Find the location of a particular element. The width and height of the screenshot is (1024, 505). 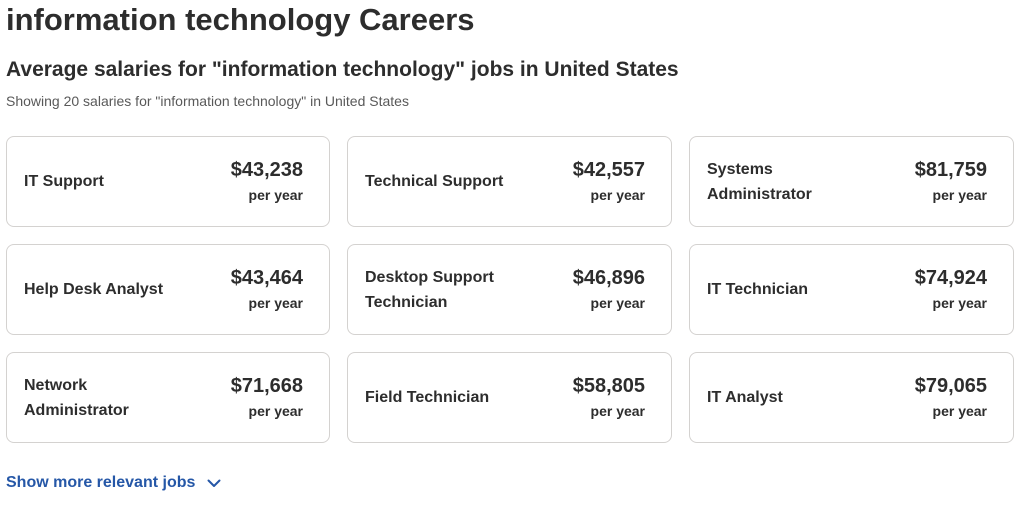

job-title: Systems Administrator is located at coordinates (759, 181).